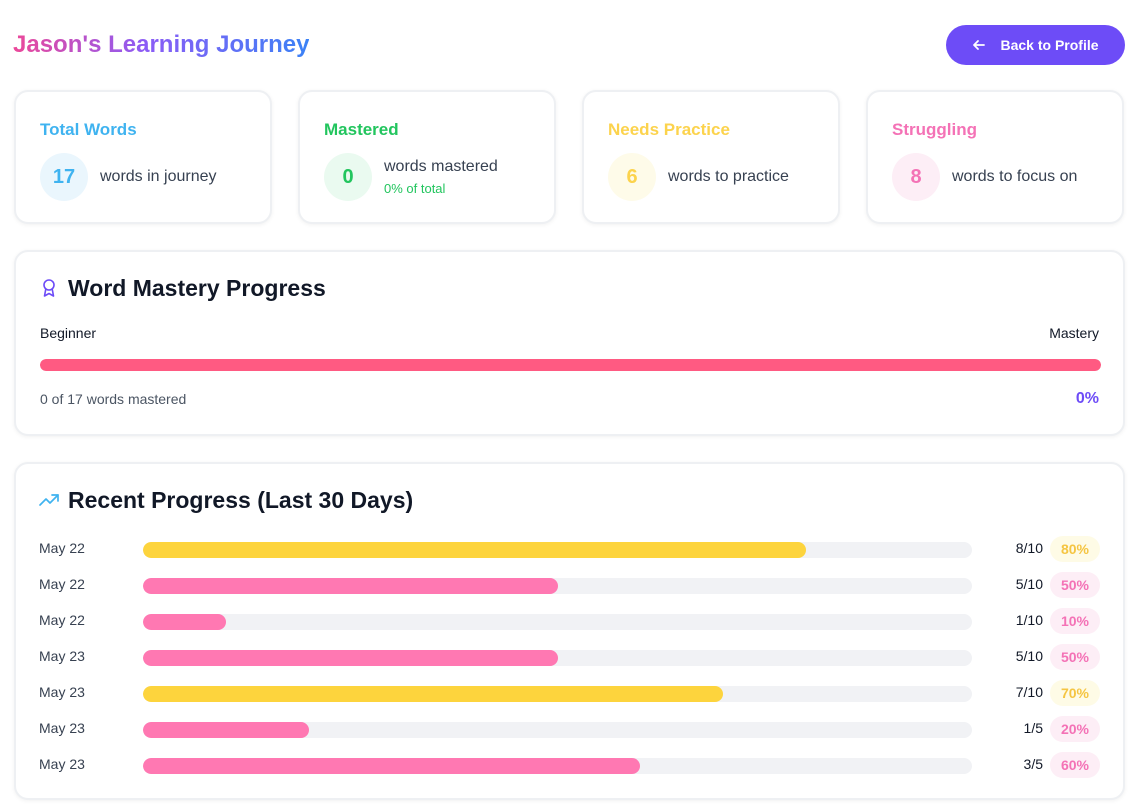 The height and width of the screenshot is (812, 1144). I want to click on row-percent-badge: 80%, so click(1075, 549).